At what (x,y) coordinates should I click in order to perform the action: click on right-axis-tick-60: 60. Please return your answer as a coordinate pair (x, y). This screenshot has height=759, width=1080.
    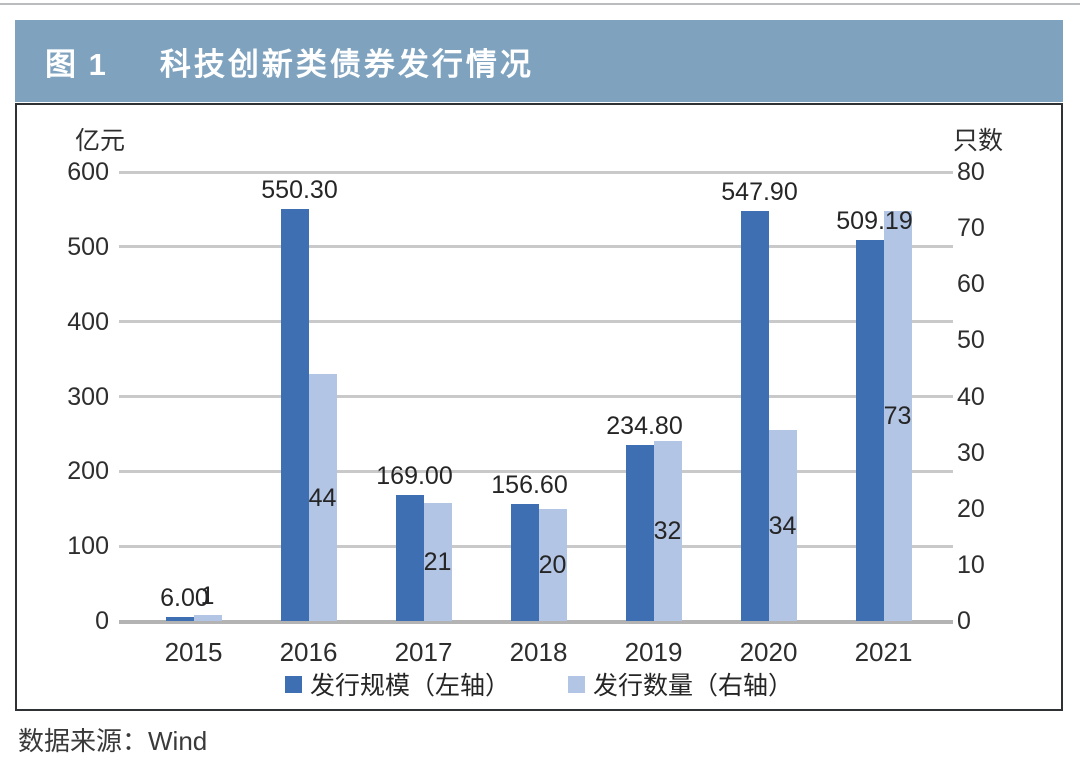
    Looking at the image, I should click on (971, 284).